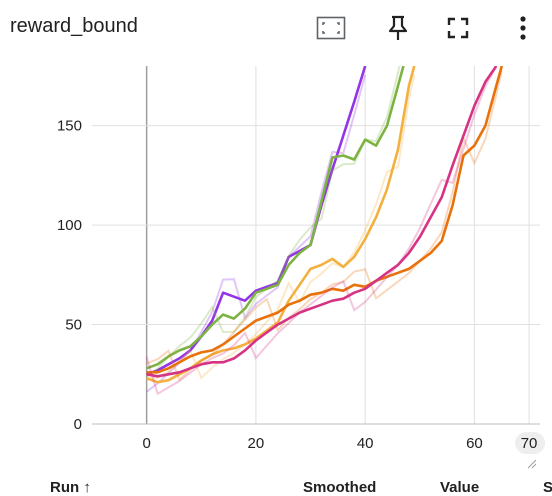 Image resolution: width=552 pixels, height=496 pixels. Describe the element at coordinates (73, 325) in the screenshot. I see `y-tick-label: 50` at that location.